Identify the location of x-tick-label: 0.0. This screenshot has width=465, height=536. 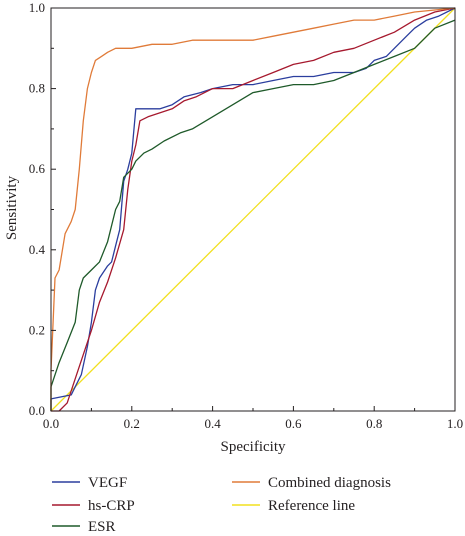
(51, 423).